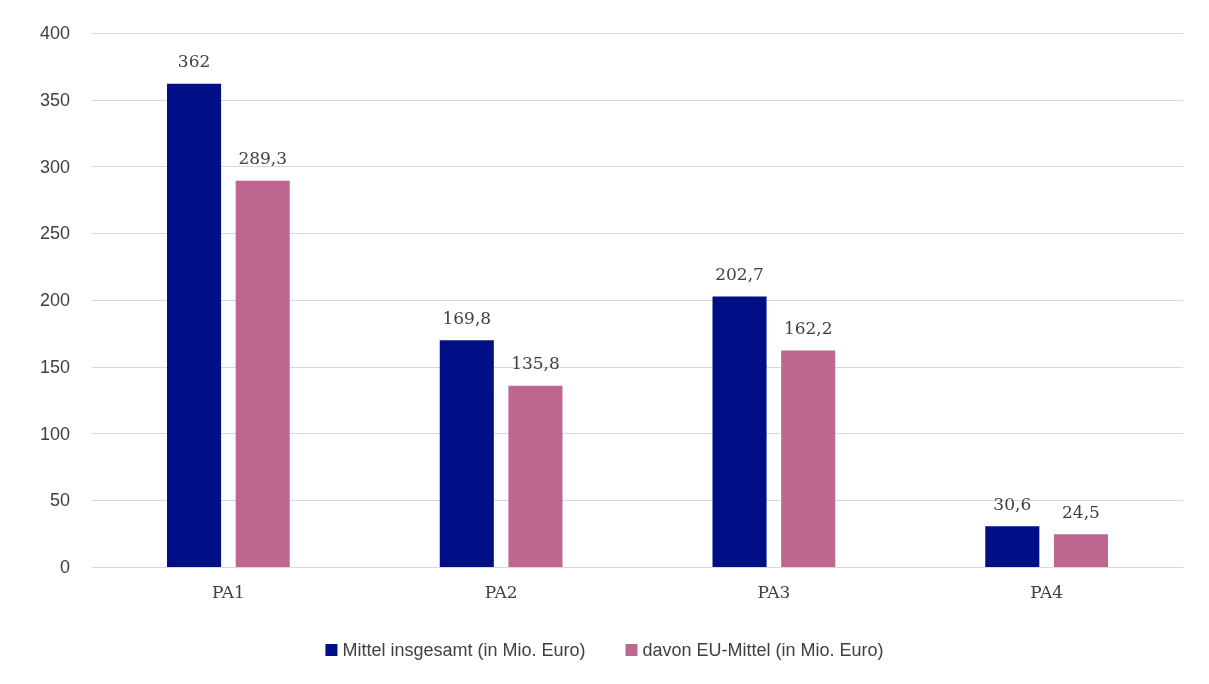 This screenshot has width=1209, height=684. I want to click on data-label: 362, so click(194, 61).